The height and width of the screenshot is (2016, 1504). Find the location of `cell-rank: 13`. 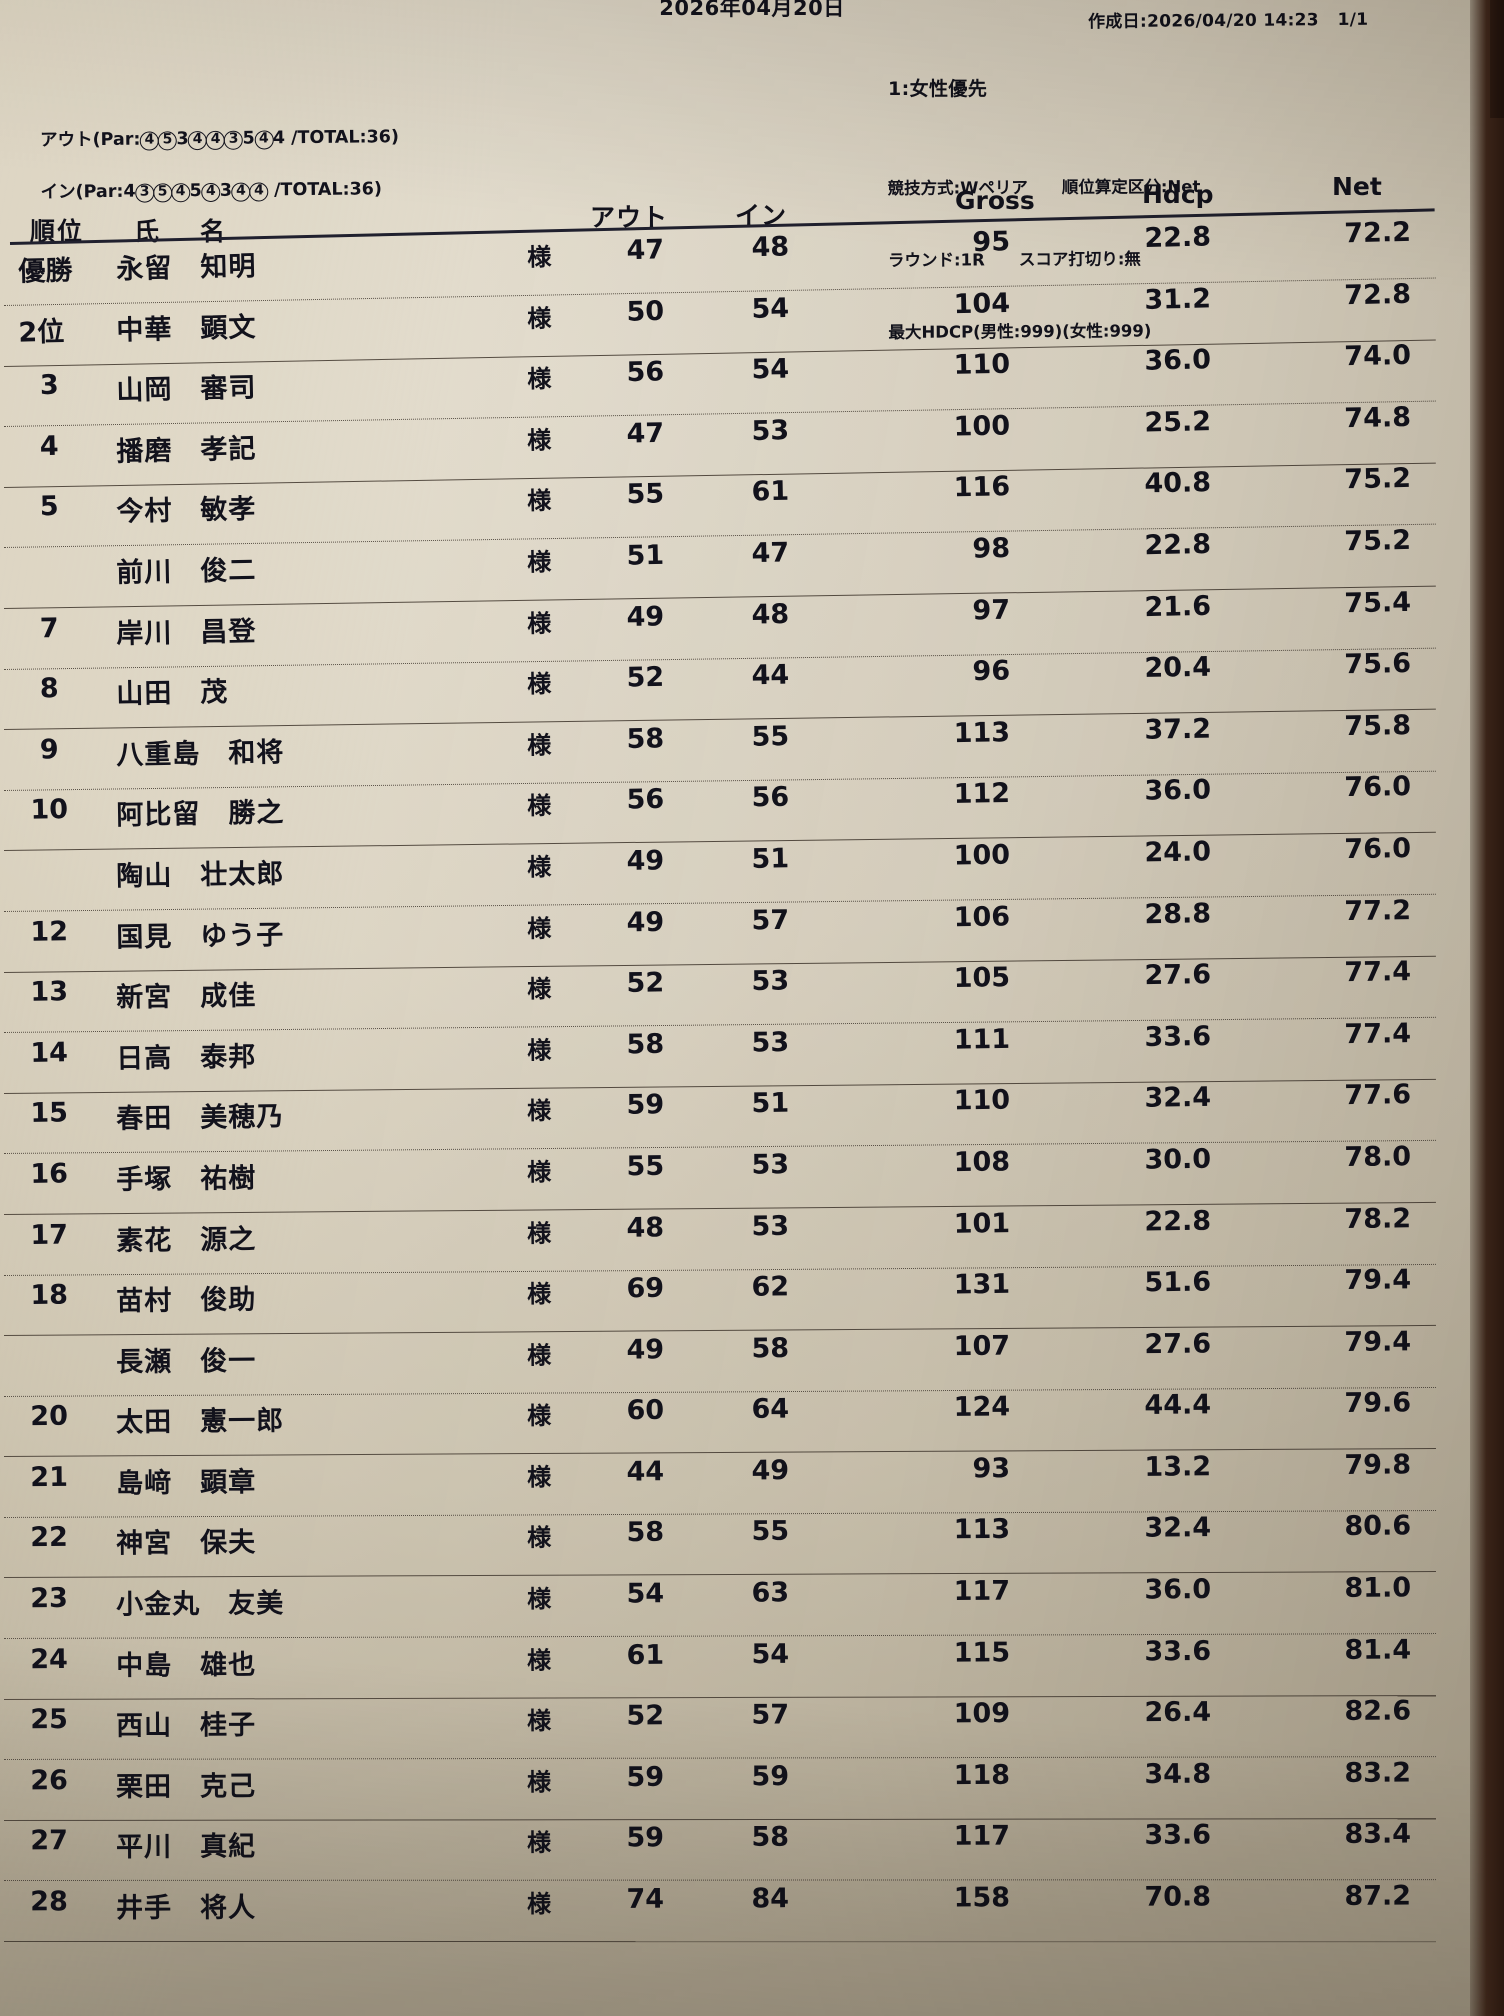

cell-rank: 13 is located at coordinates (49, 992).